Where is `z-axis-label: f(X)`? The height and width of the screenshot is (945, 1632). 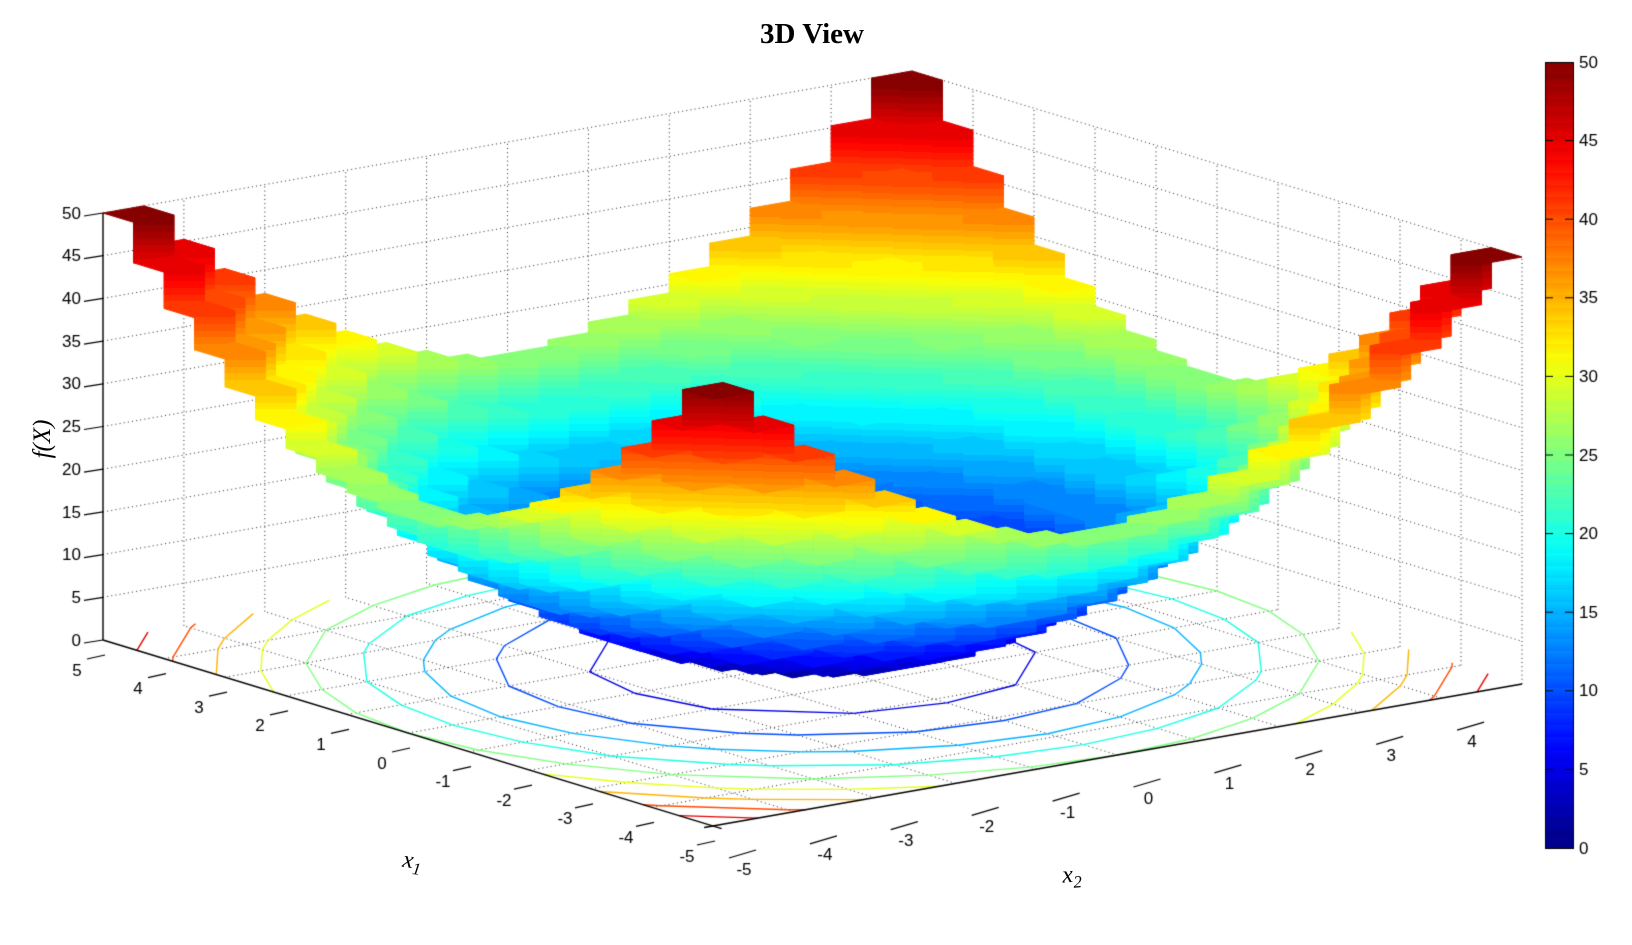 z-axis-label: f(X) is located at coordinates (42, 439).